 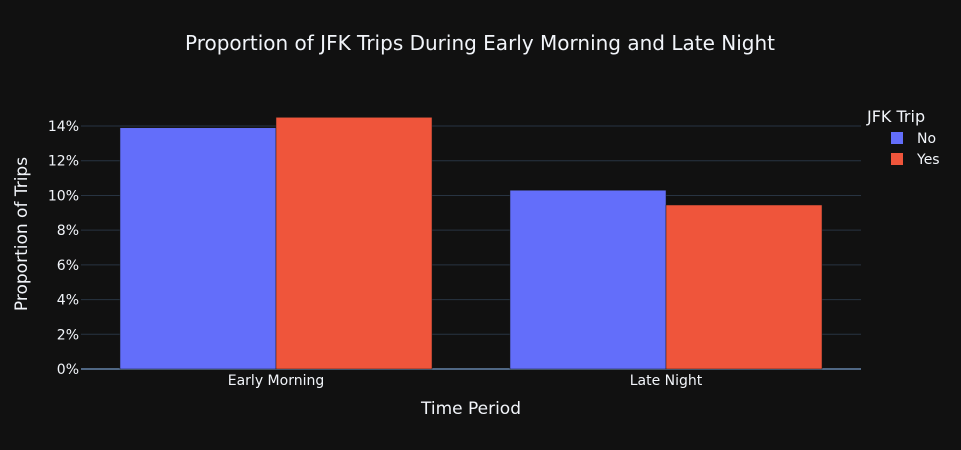 What do you see at coordinates (588, 279) in the screenshot?
I see `bar-no-late-night` at bounding box center [588, 279].